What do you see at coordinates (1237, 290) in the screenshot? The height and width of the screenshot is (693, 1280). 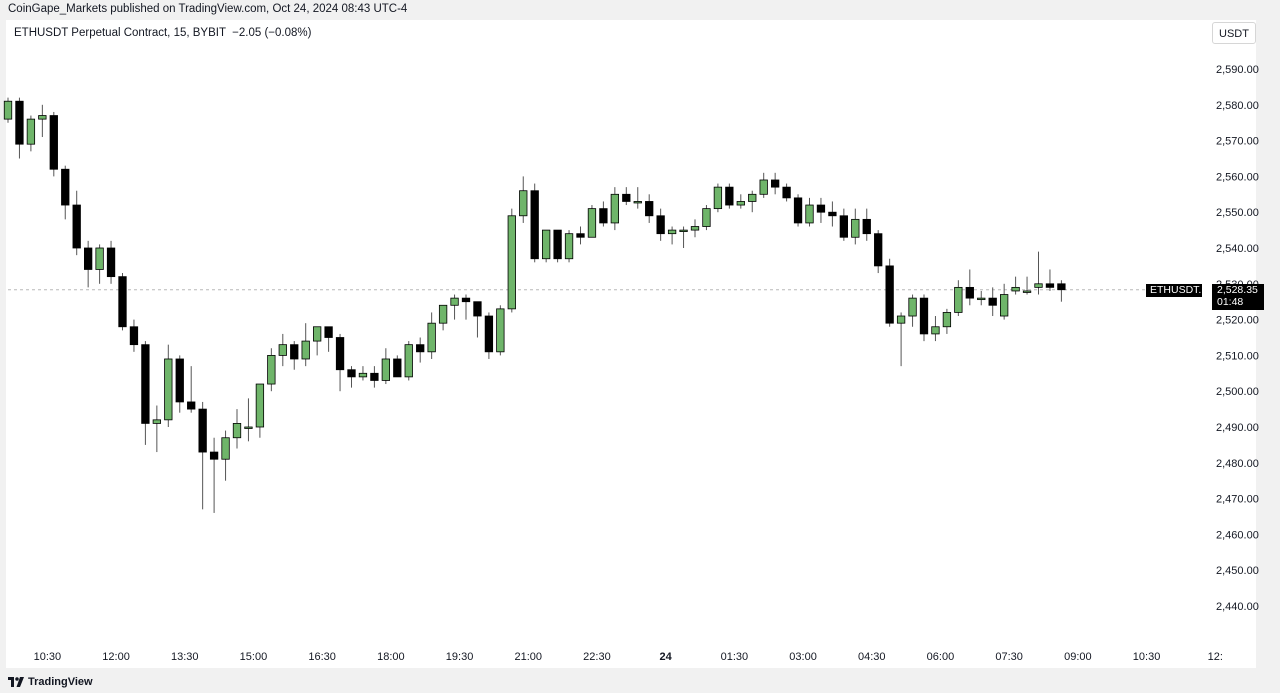 I see `last-price: 2,528.35` at bounding box center [1237, 290].